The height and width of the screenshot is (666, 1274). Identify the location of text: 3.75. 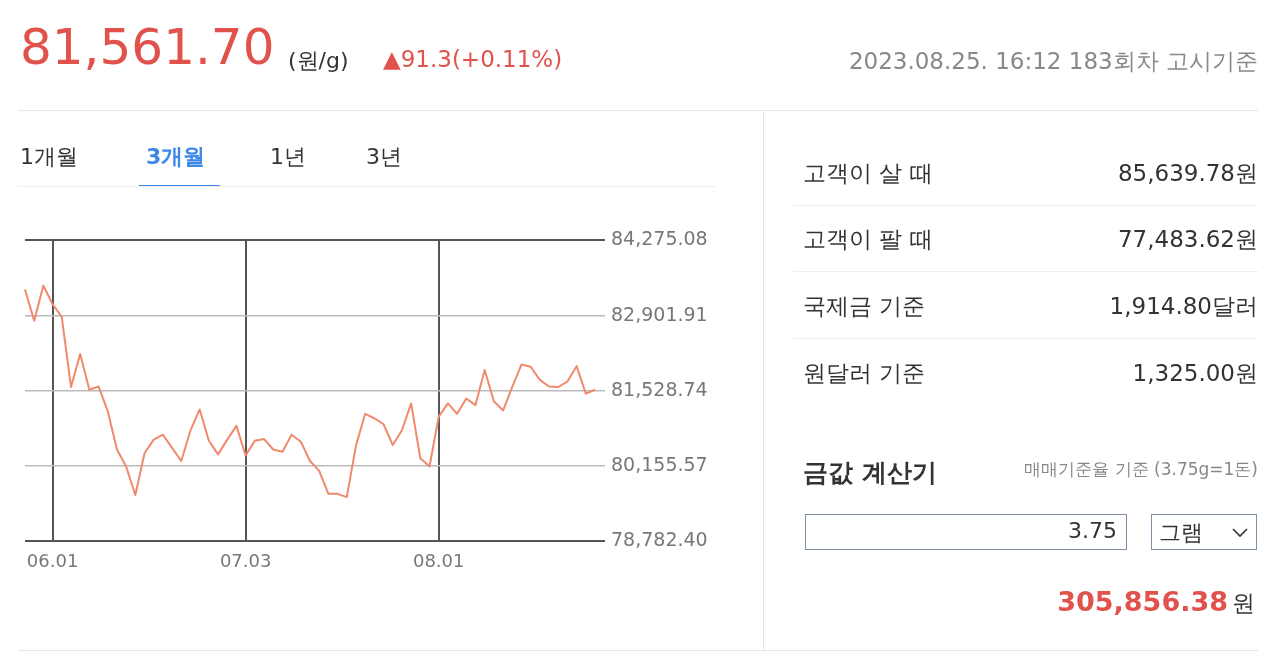
(1092, 530).